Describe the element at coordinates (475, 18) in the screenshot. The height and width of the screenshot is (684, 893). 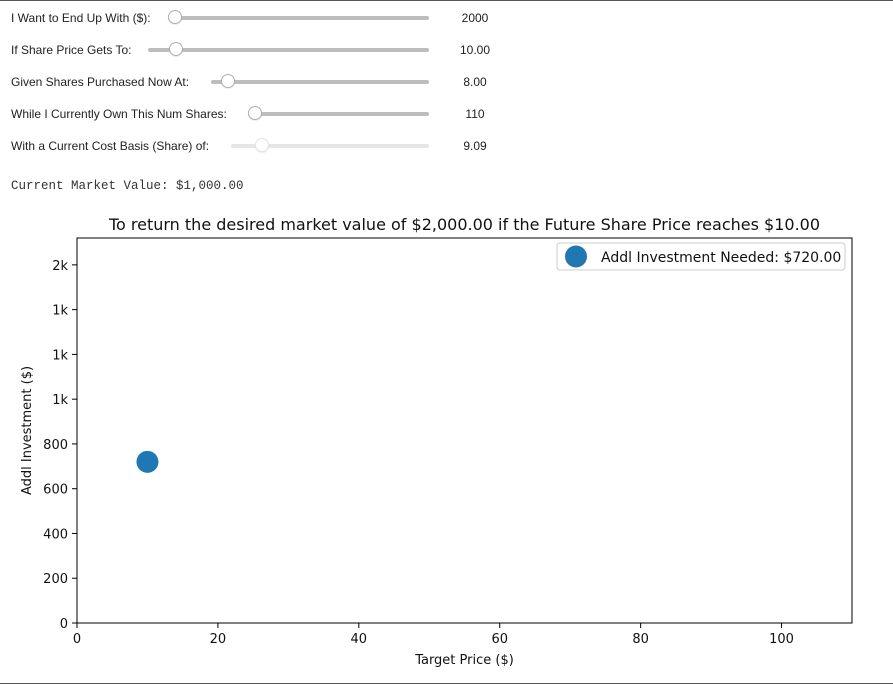
I see `slider-value: 2000` at that location.